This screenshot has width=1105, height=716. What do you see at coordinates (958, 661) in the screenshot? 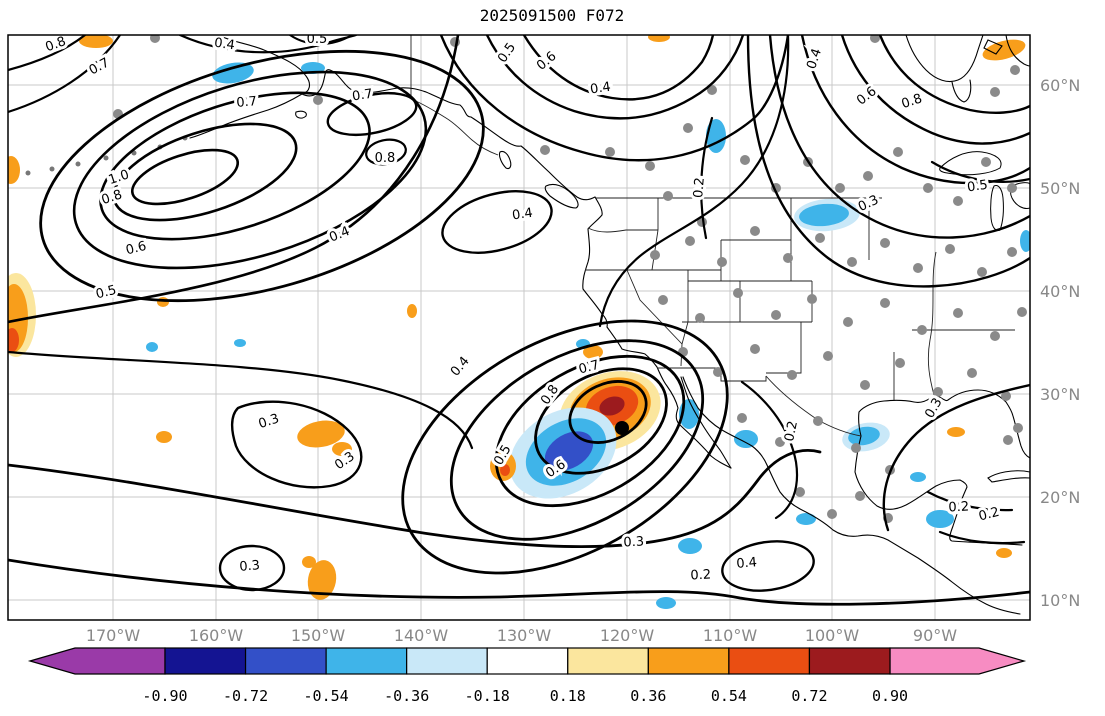
I see `colorbar-right-arrow` at bounding box center [958, 661].